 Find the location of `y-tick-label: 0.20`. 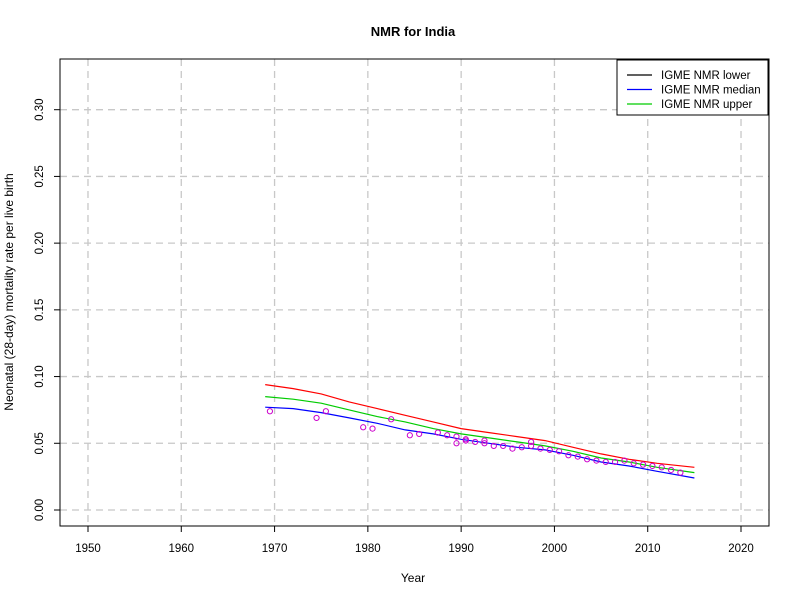

y-tick-label: 0.20 is located at coordinates (40, 243).